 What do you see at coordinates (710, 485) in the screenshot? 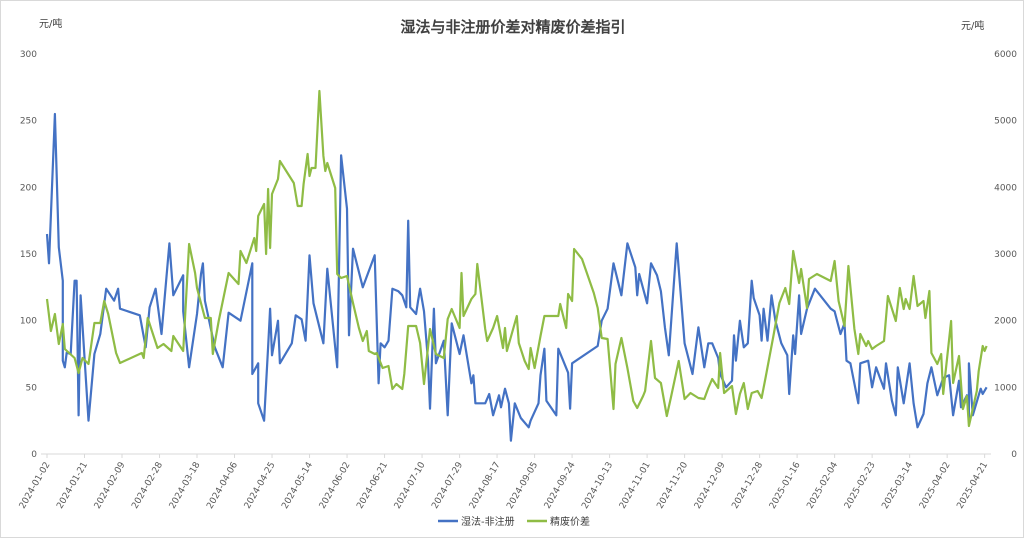
I see `x-tick-label: 2024-12-09` at bounding box center [710, 485].